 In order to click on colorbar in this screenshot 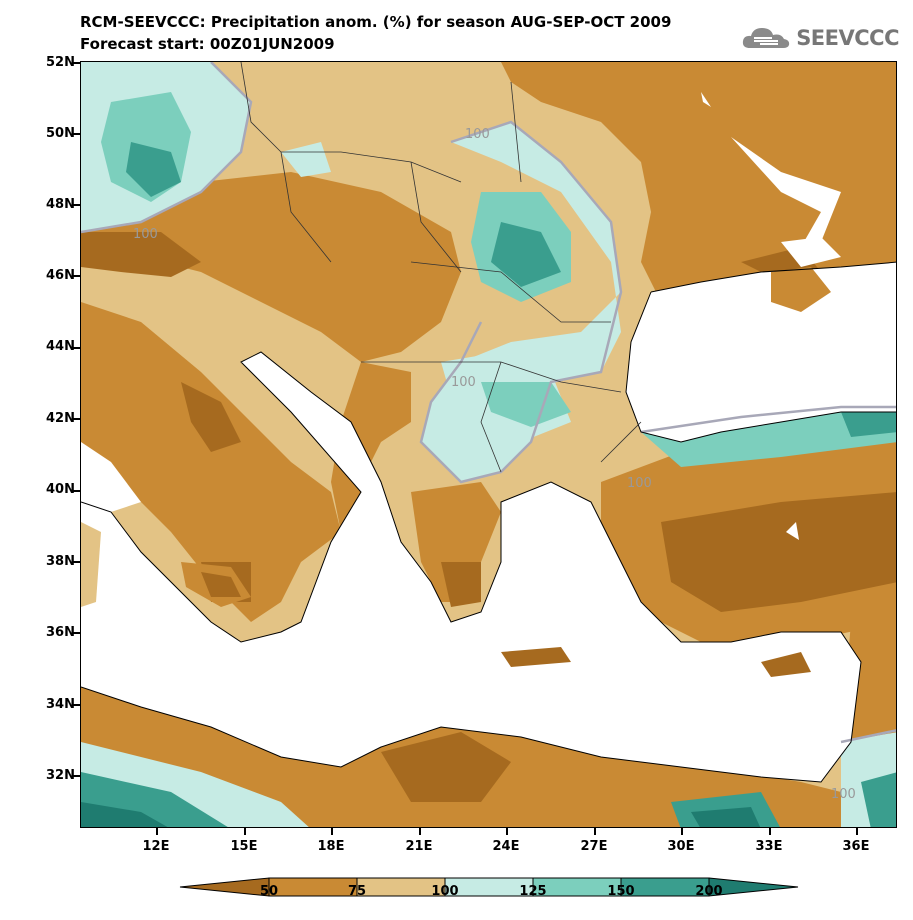, I will do `click(489, 887)`.